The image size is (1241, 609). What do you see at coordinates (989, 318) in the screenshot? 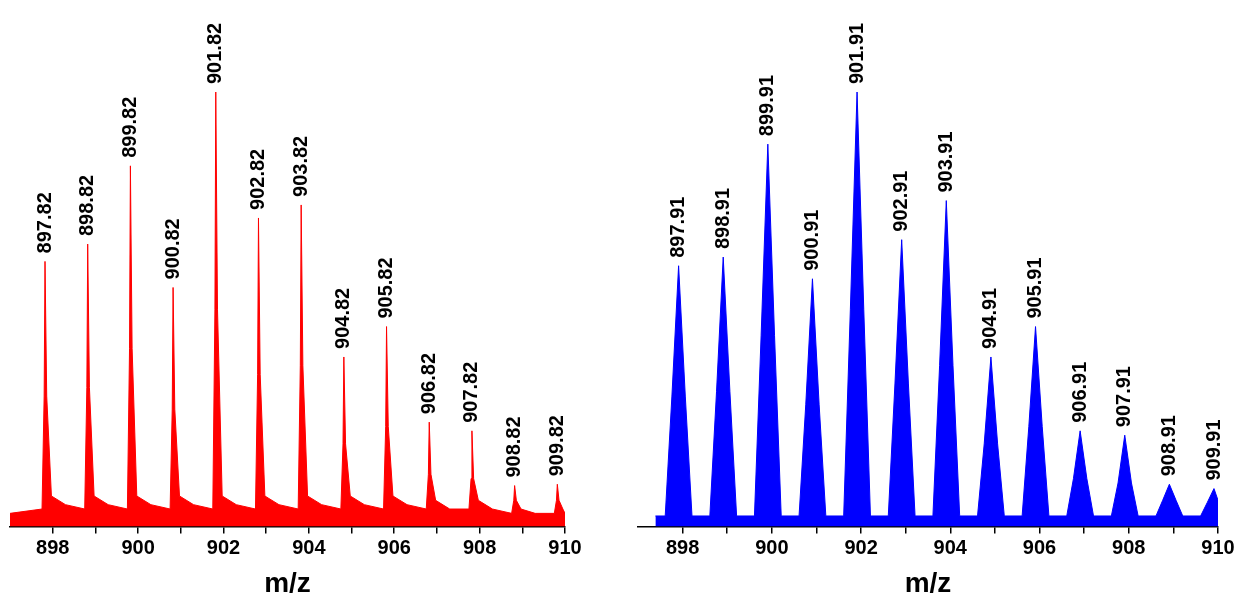
I see `annotation: 904.91` at bounding box center [989, 318].